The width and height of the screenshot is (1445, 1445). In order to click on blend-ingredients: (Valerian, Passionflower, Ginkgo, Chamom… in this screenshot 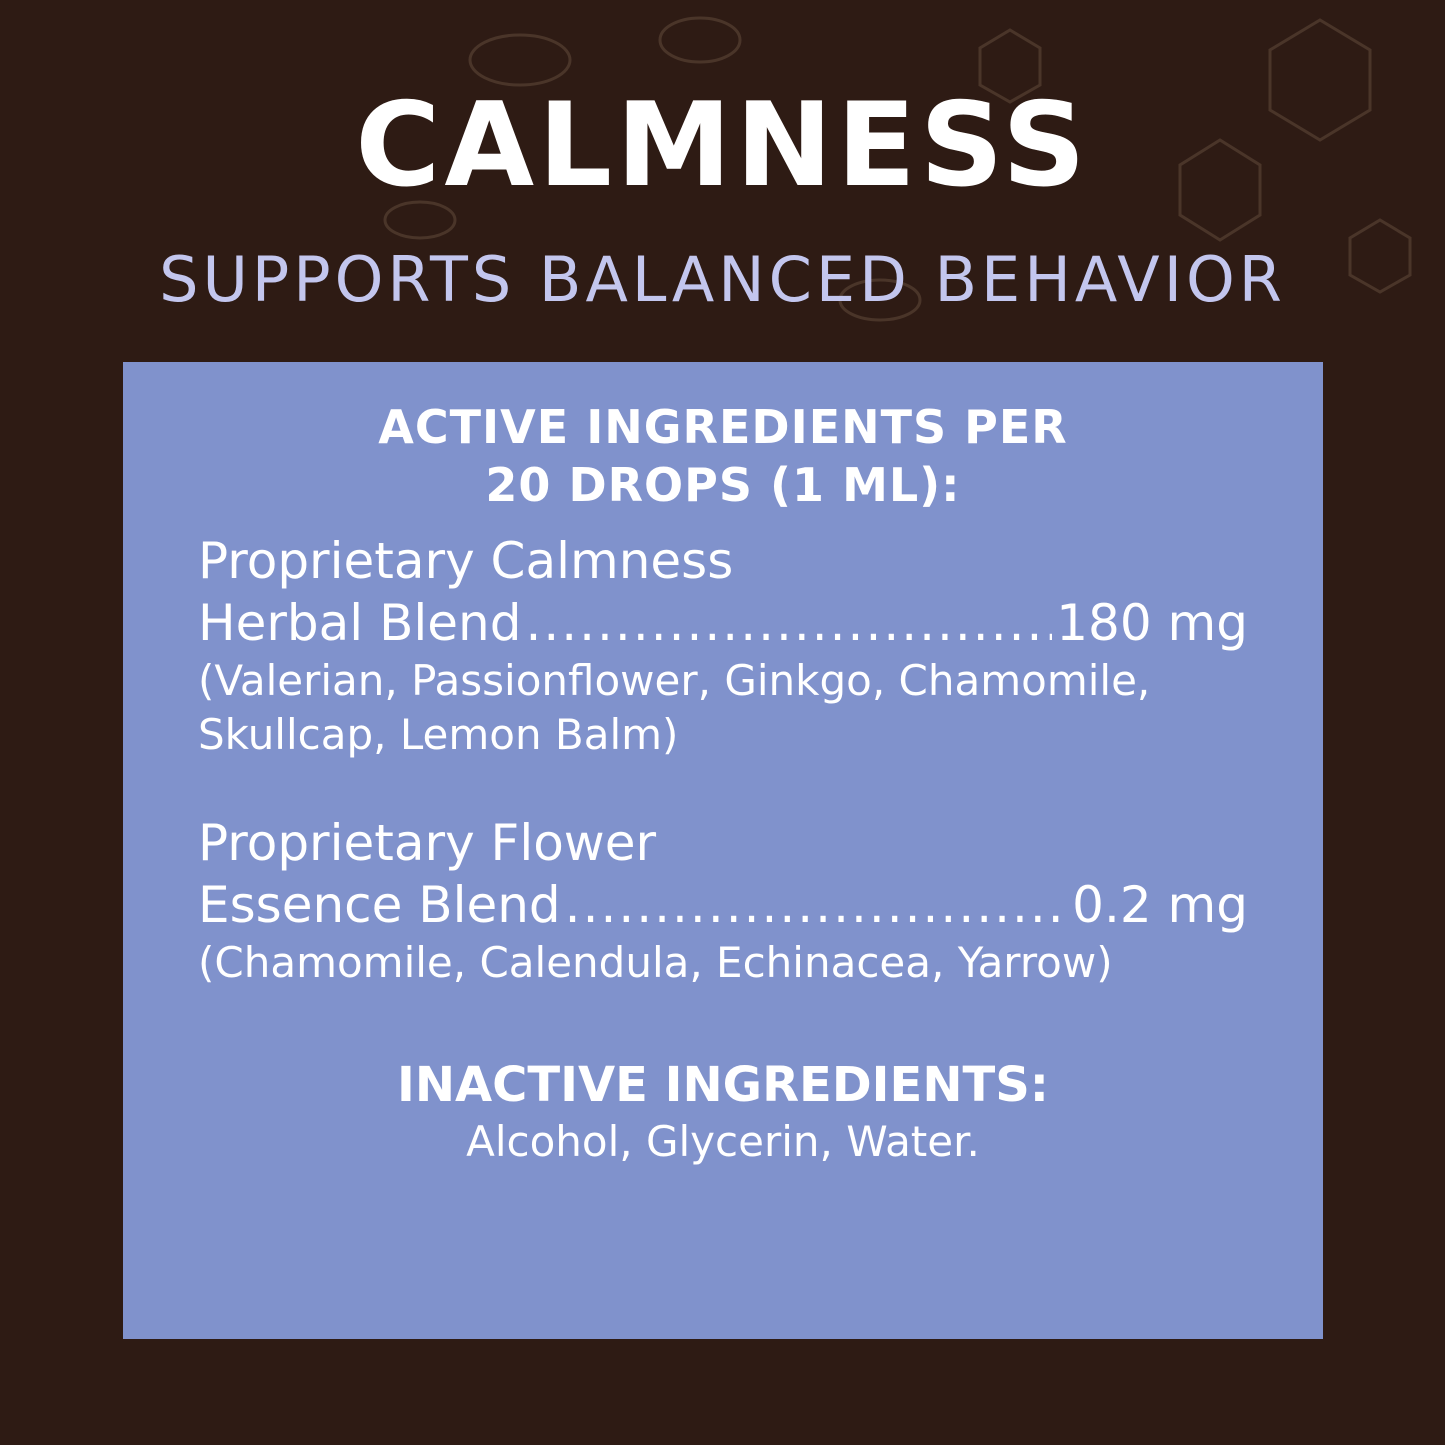, I will do `click(674, 680)`.